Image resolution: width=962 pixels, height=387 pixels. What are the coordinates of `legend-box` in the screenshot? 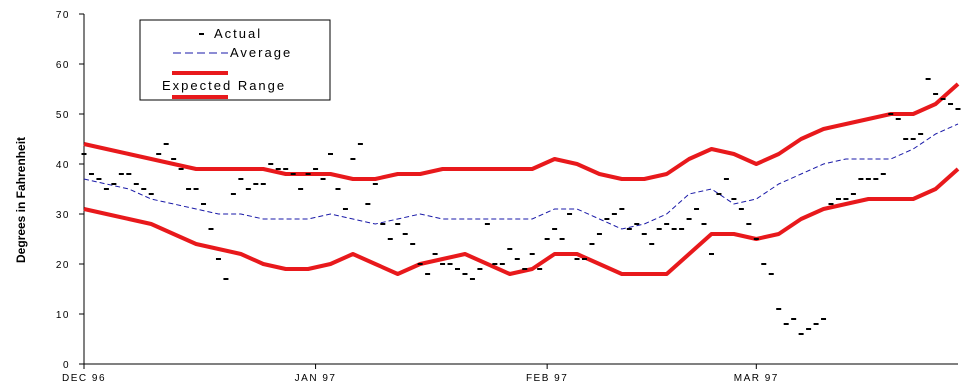 It's located at (235, 60).